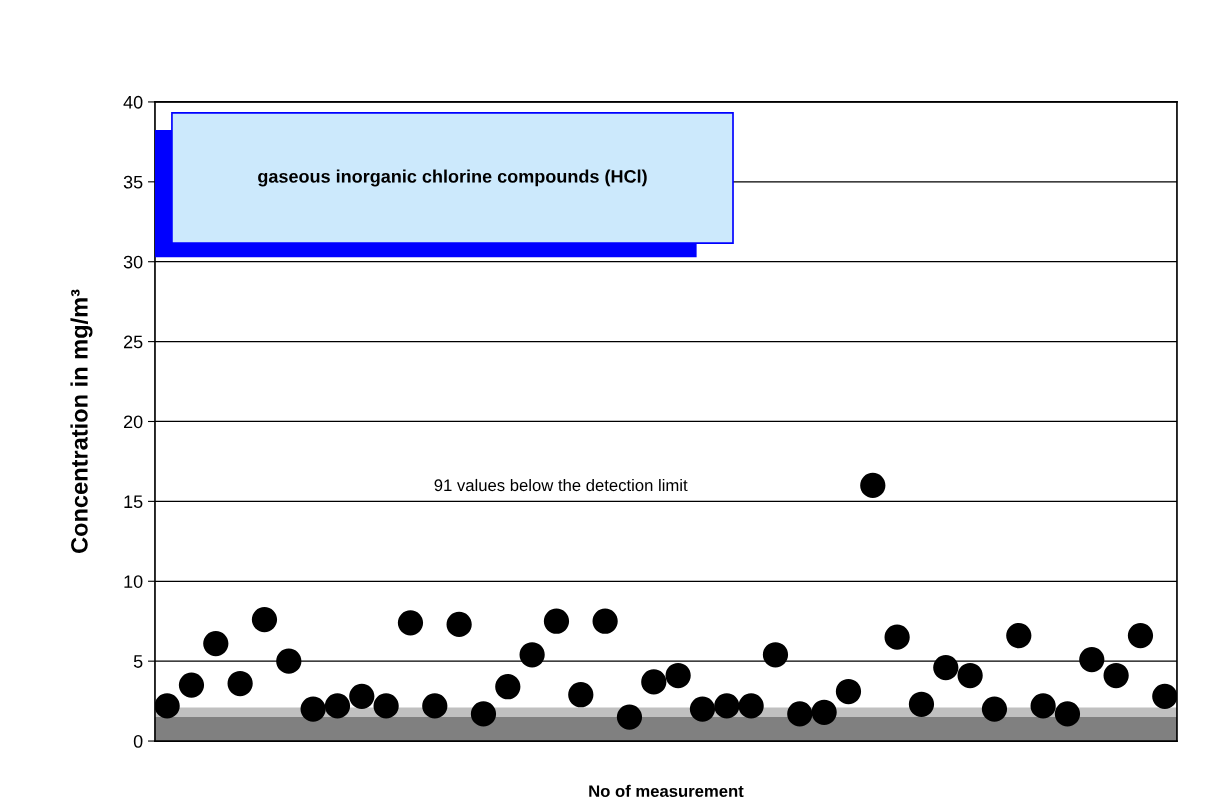 This screenshot has height=809, width=1226. I want to click on y-tick-label: 5, so click(138, 661).